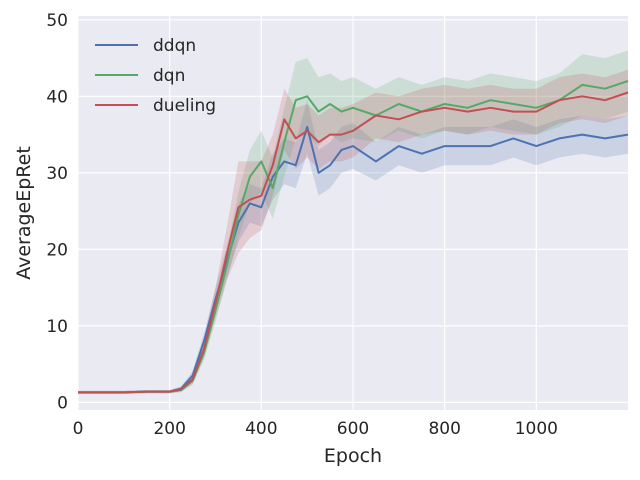 Image resolution: width=640 pixels, height=480 pixels. Describe the element at coordinates (536, 429) in the screenshot. I see `x-tick-label: 1000` at that location.